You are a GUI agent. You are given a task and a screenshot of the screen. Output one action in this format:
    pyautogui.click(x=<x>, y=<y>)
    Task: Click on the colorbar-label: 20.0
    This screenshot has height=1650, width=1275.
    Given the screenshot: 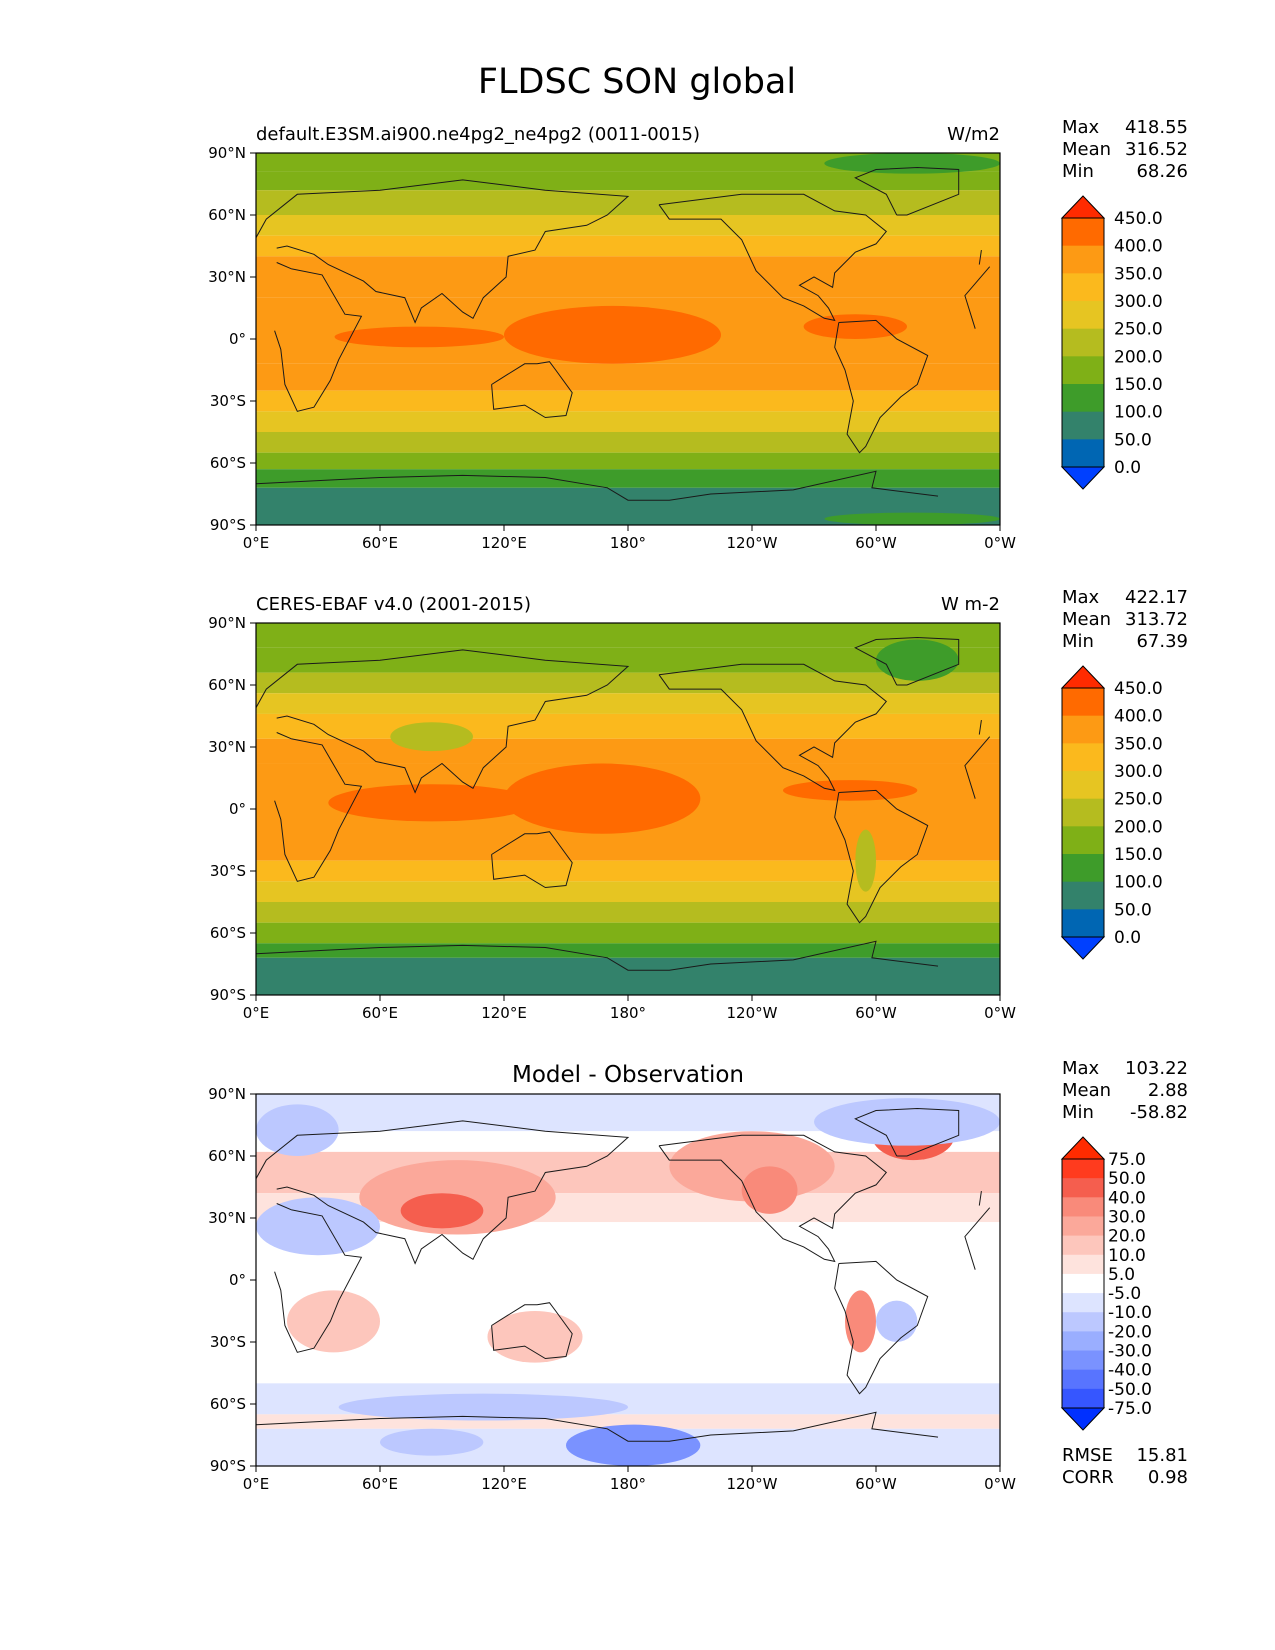 What is the action you would take?
    pyautogui.click(x=1127, y=1237)
    